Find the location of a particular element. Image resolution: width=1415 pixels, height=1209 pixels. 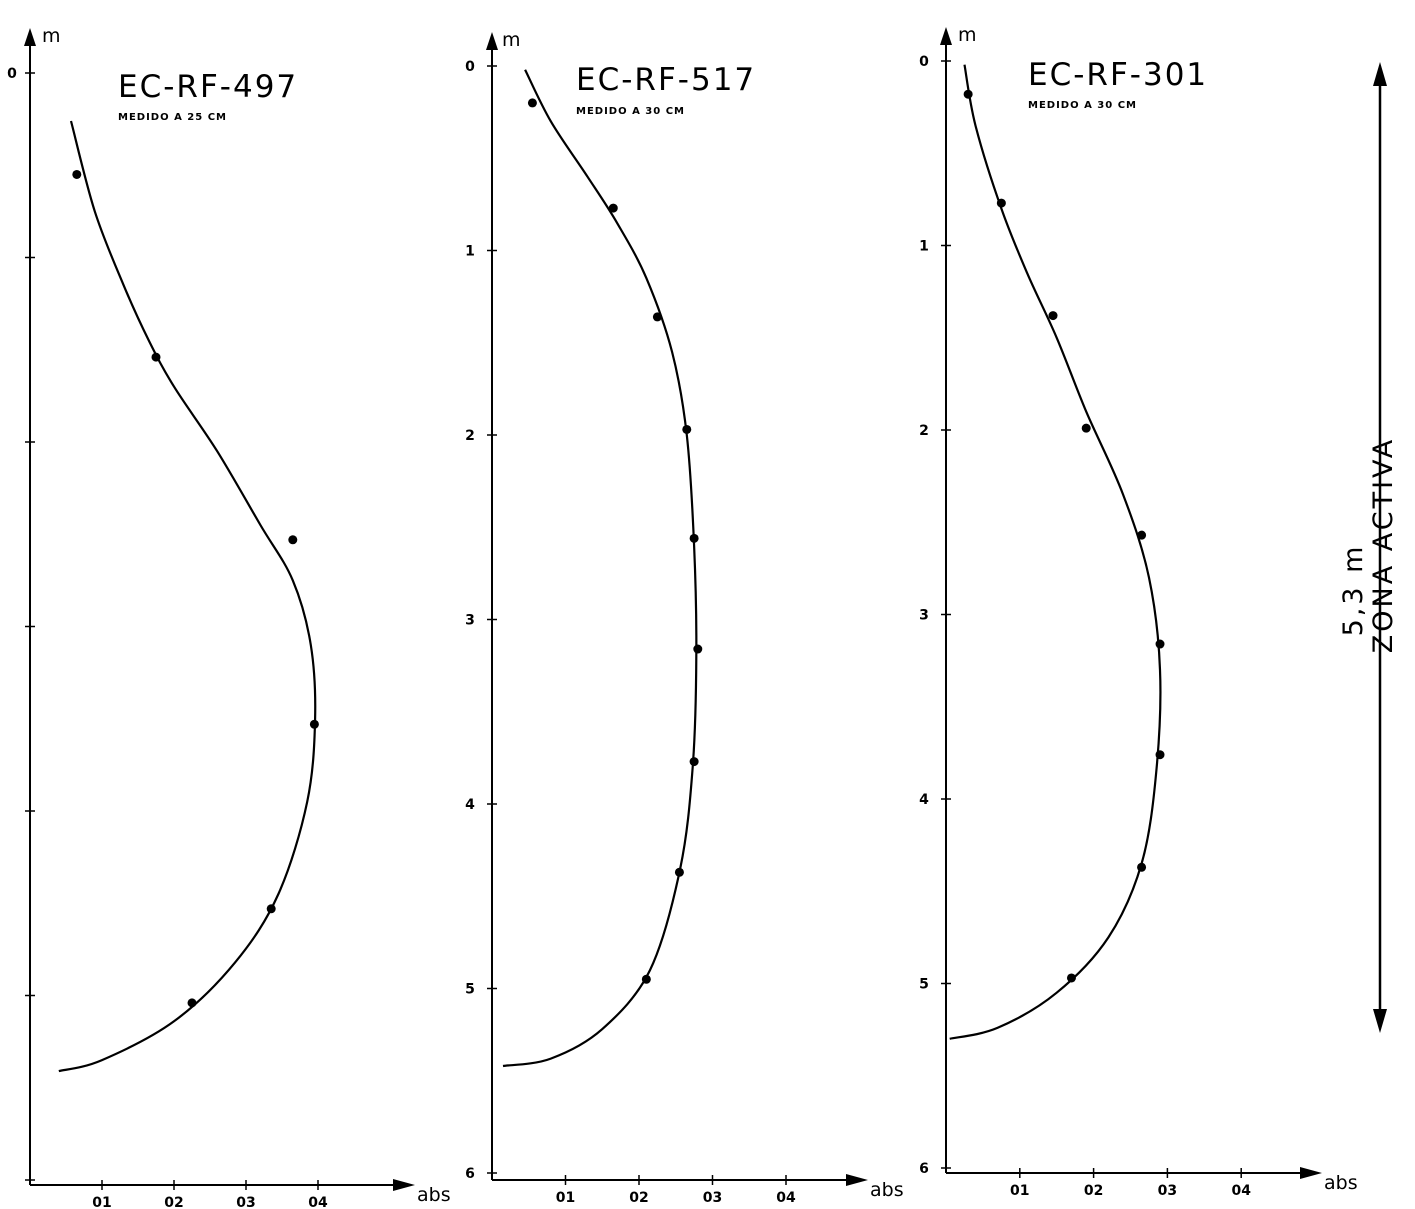

active-zone-arrow-down-icon is located at coordinates (1380, 1021).